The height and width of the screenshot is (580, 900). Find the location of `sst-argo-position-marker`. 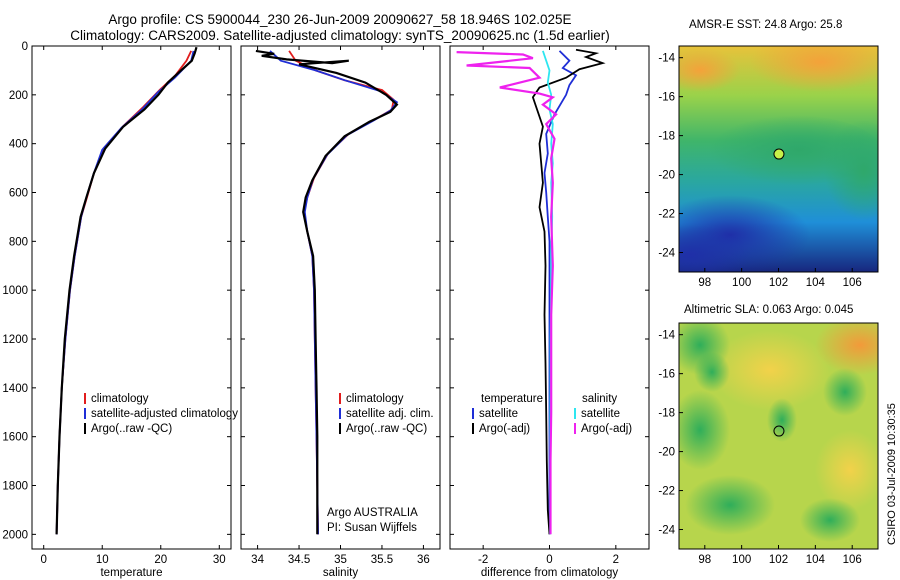

sst-argo-position-marker is located at coordinates (779, 154).